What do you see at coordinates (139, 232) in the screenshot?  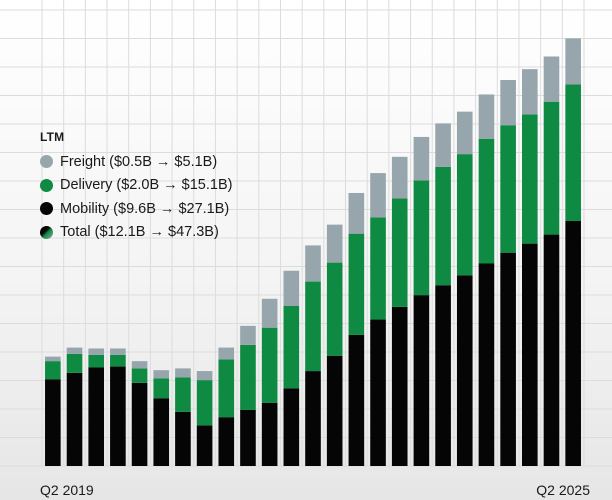 I see `legend-label-total: Total ($12.1B → $47.3B)` at bounding box center [139, 232].